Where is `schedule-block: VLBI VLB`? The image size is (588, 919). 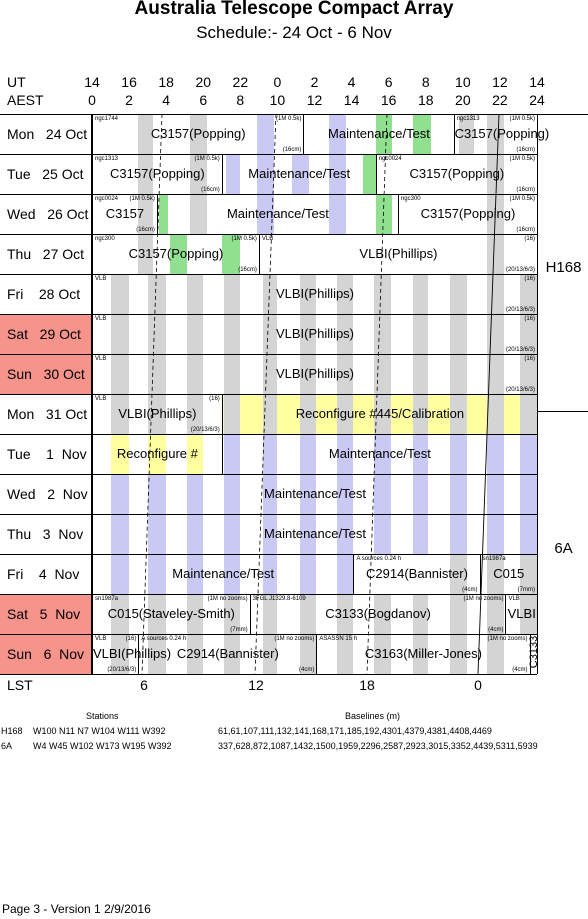
schedule-block: VLBI VLB is located at coordinates (521, 614).